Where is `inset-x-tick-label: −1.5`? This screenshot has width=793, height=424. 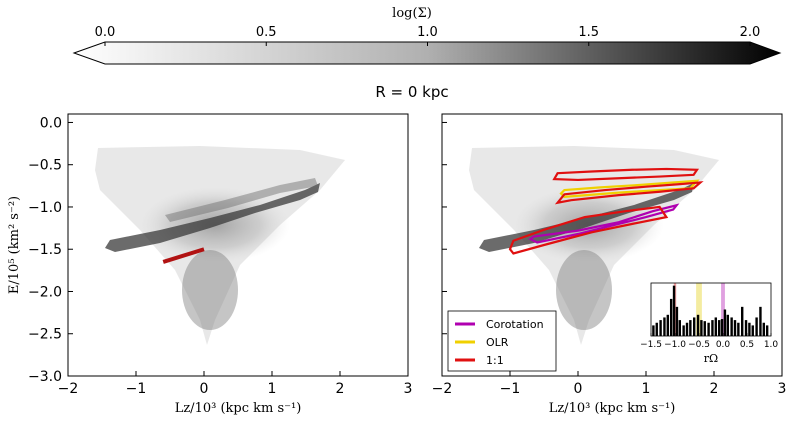 inset-x-tick-label: −1.5 is located at coordinates (651, 345).